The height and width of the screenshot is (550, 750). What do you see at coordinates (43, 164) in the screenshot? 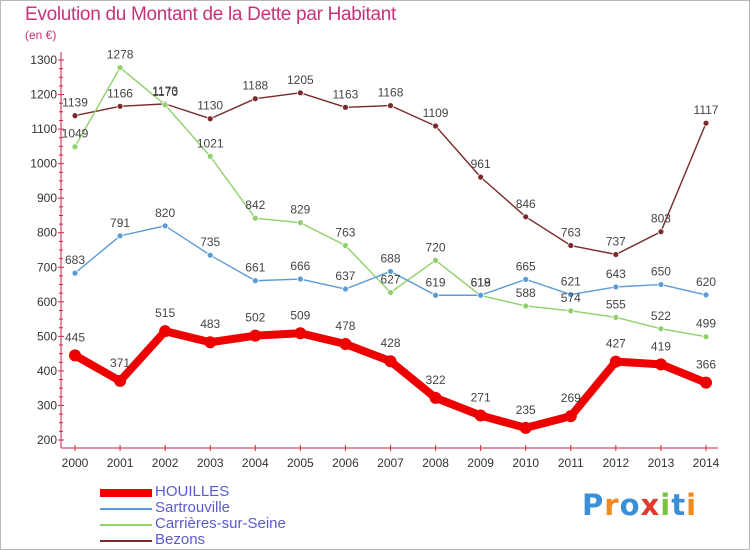
I see `y-tick-label: 1000` at bounding box center [43, 164].